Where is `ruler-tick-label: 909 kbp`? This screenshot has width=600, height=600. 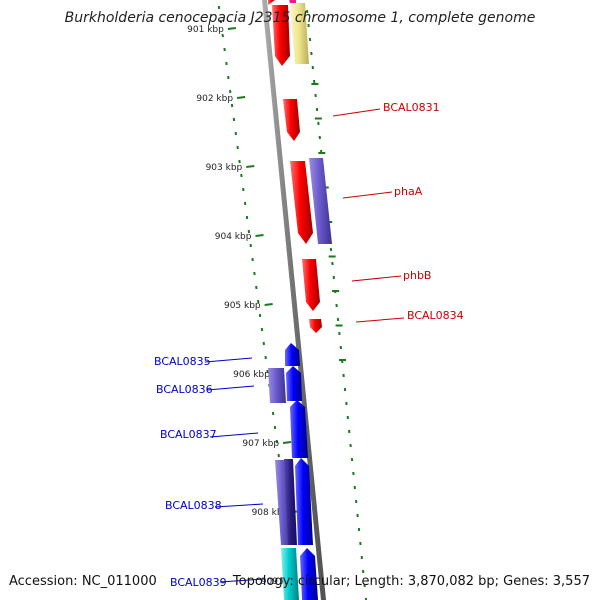
ruler-tick-label: 909 kbp is located at coordinates (279, 582).